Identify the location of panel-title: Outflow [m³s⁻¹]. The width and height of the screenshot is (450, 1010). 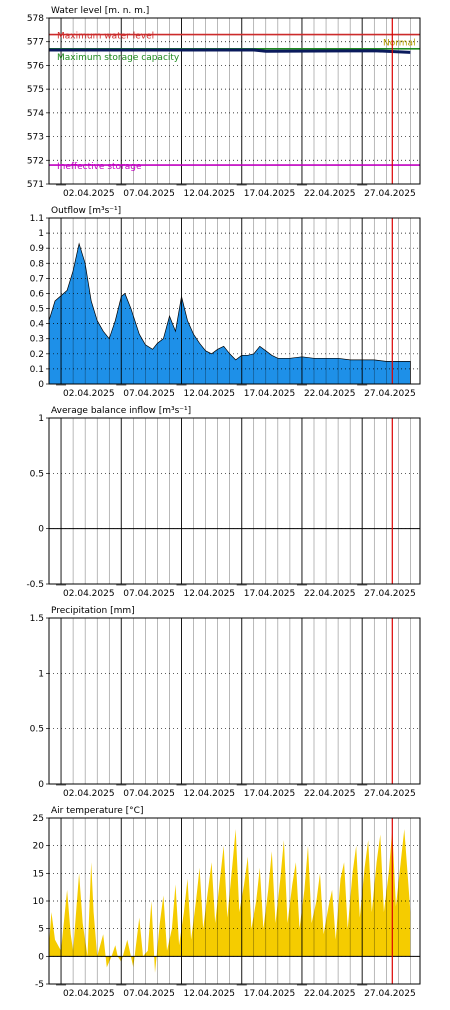
(86, 211).